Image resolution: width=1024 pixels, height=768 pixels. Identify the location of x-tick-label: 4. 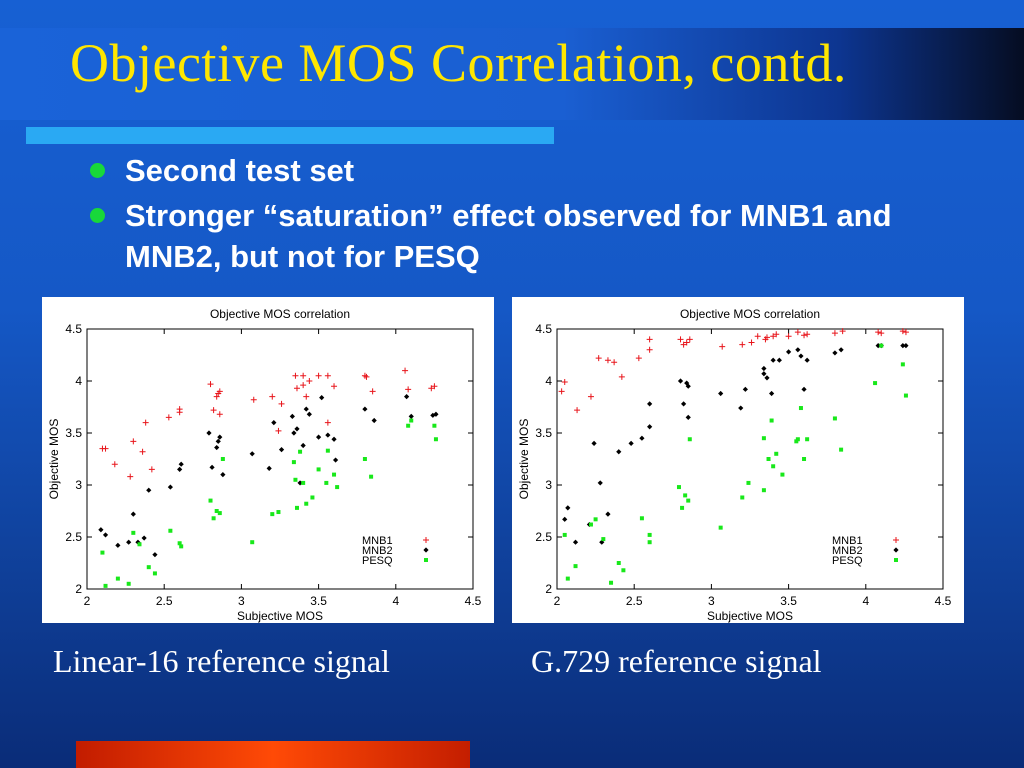
(395, 601).